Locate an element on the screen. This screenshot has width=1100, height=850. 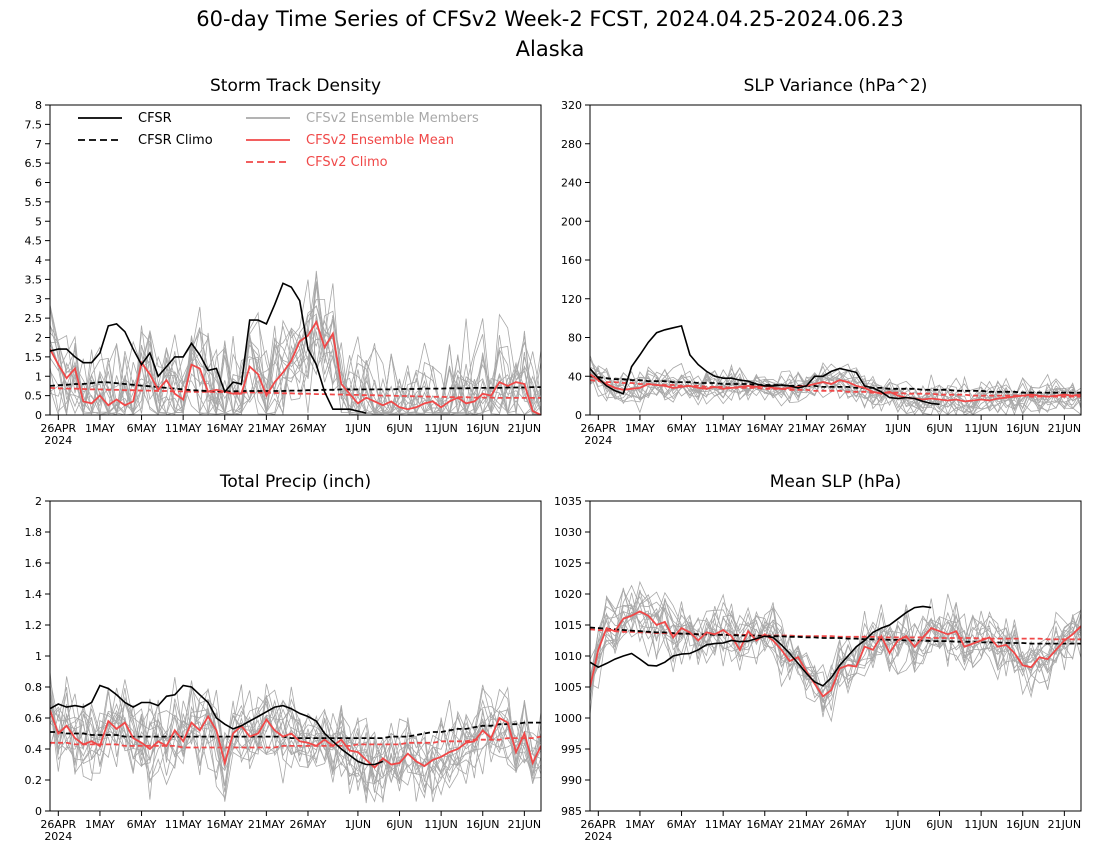
y-tick-label: 0.4 is located at coordinates (34, 749).